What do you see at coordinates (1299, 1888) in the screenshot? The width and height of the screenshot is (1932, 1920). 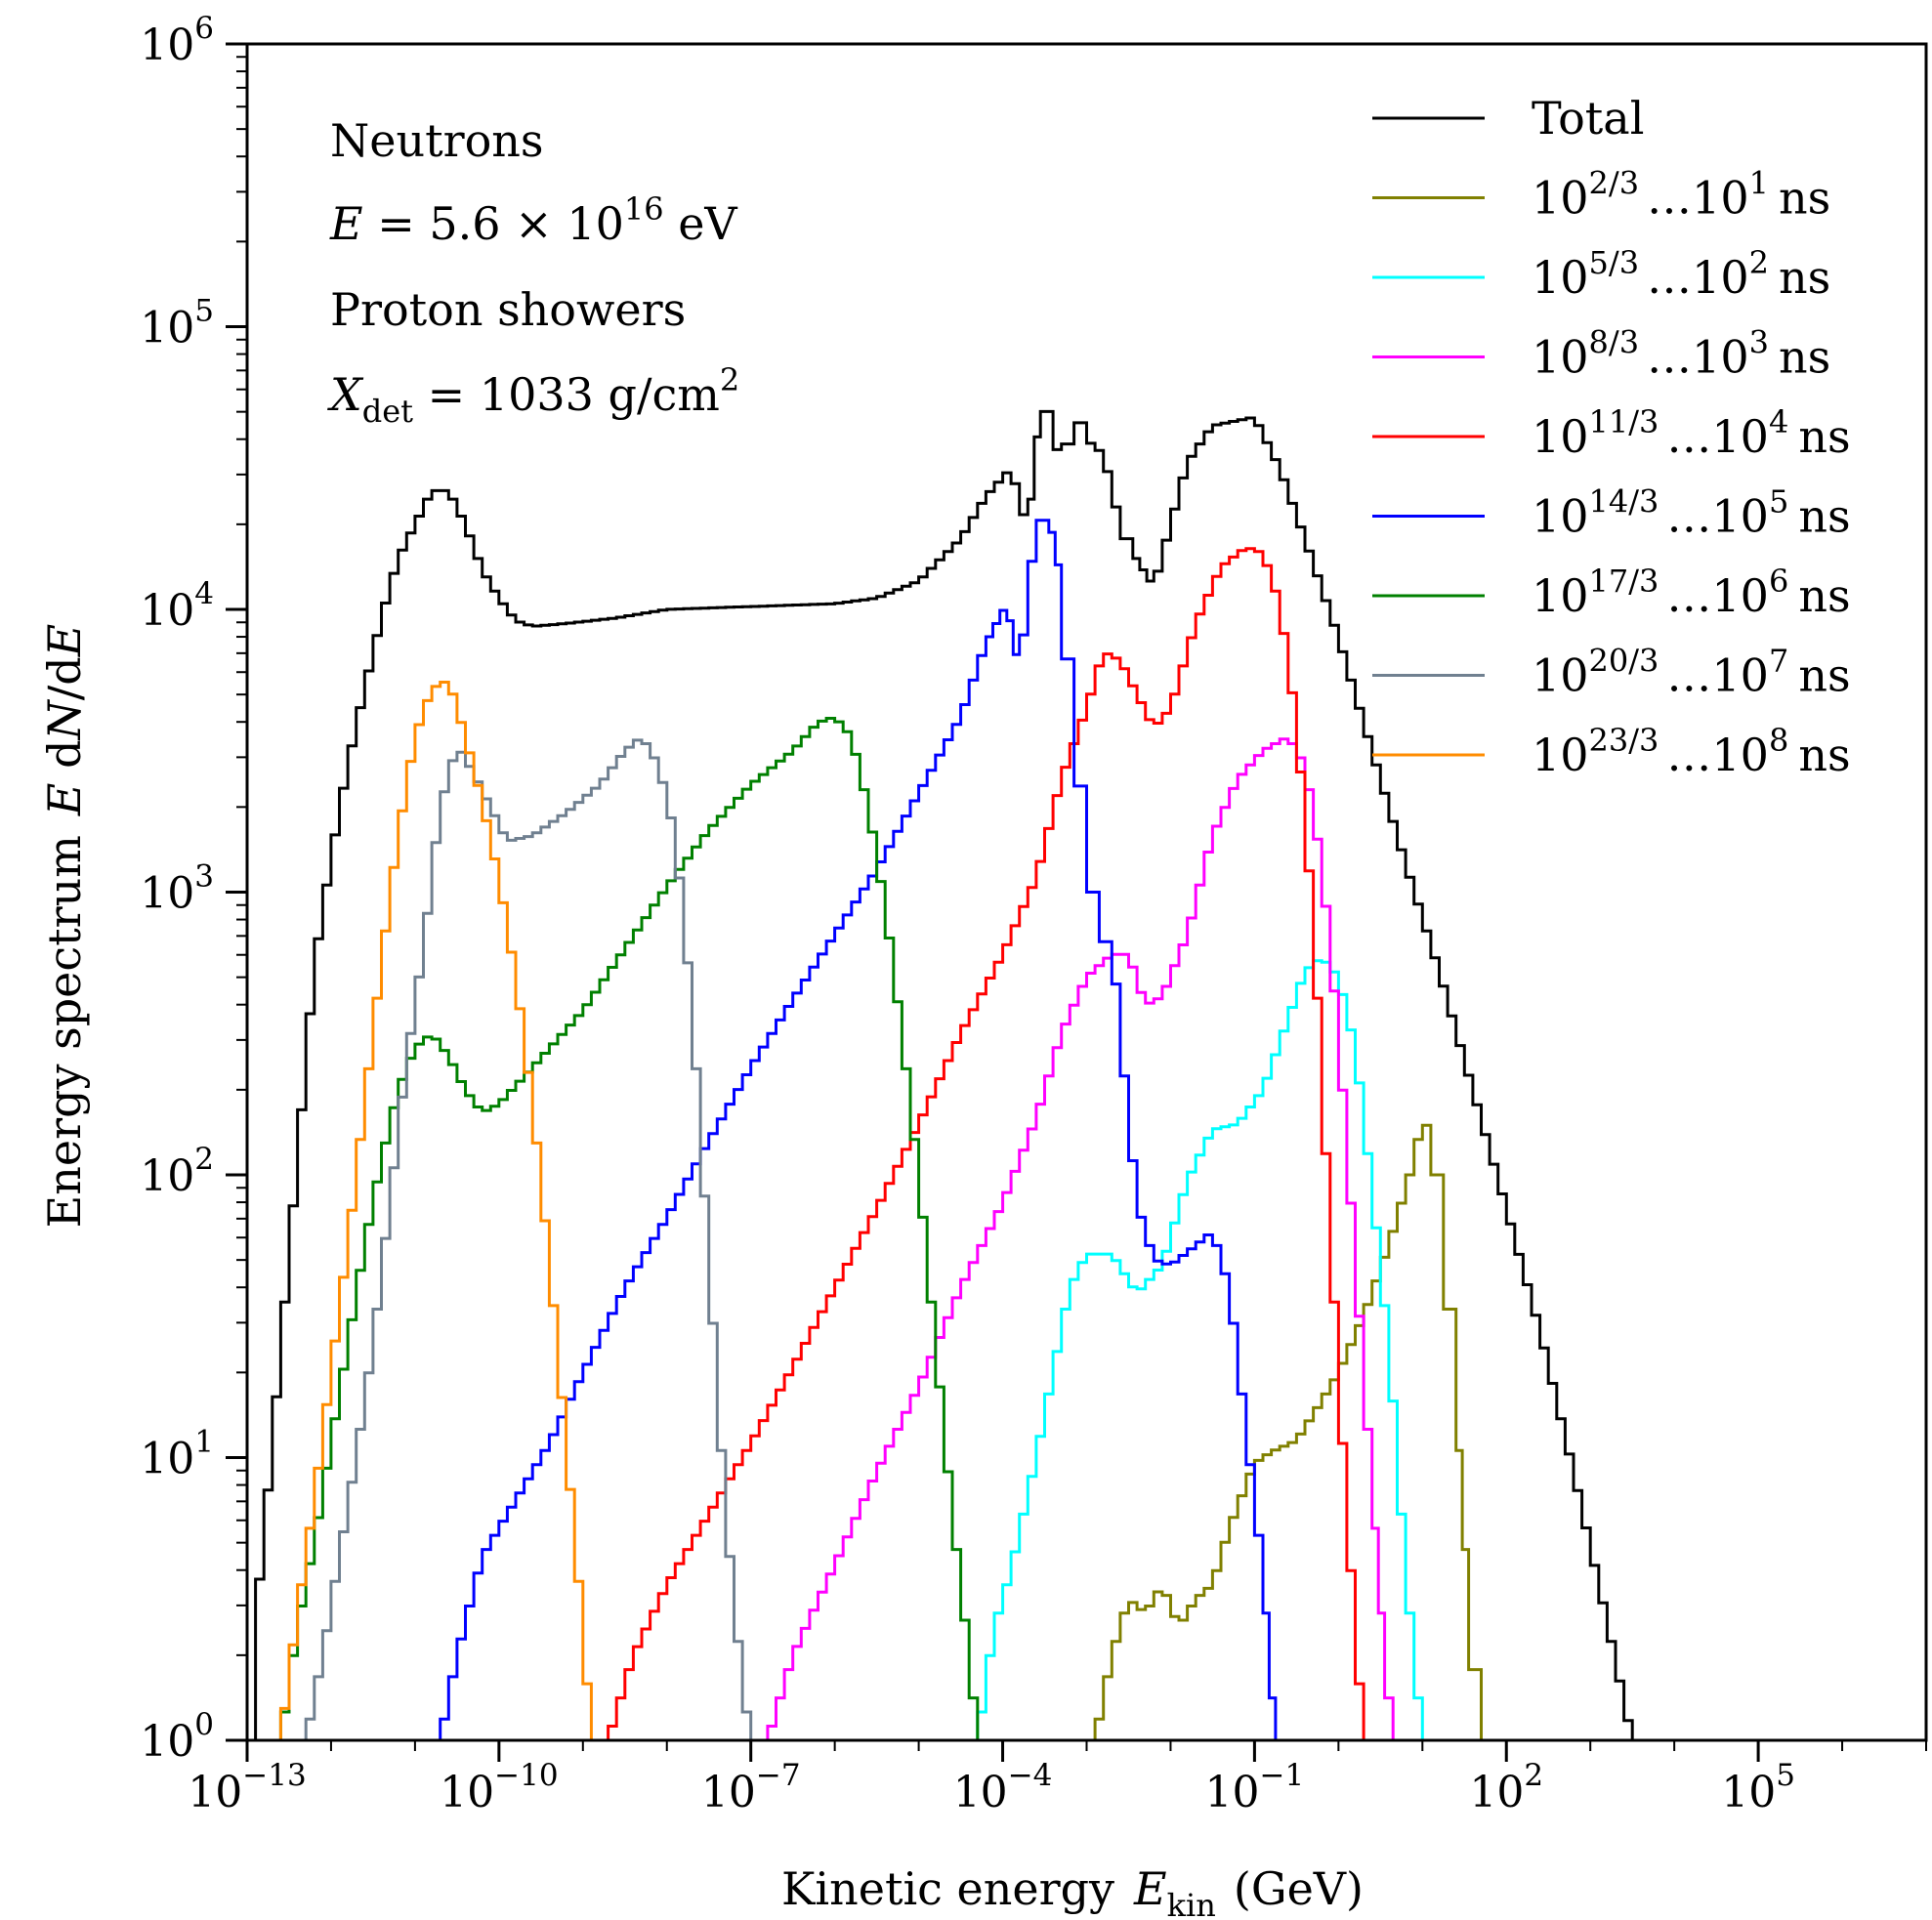 I see `x-axis-label-unit: (GeV)` at bounding box center [1299, 1888].